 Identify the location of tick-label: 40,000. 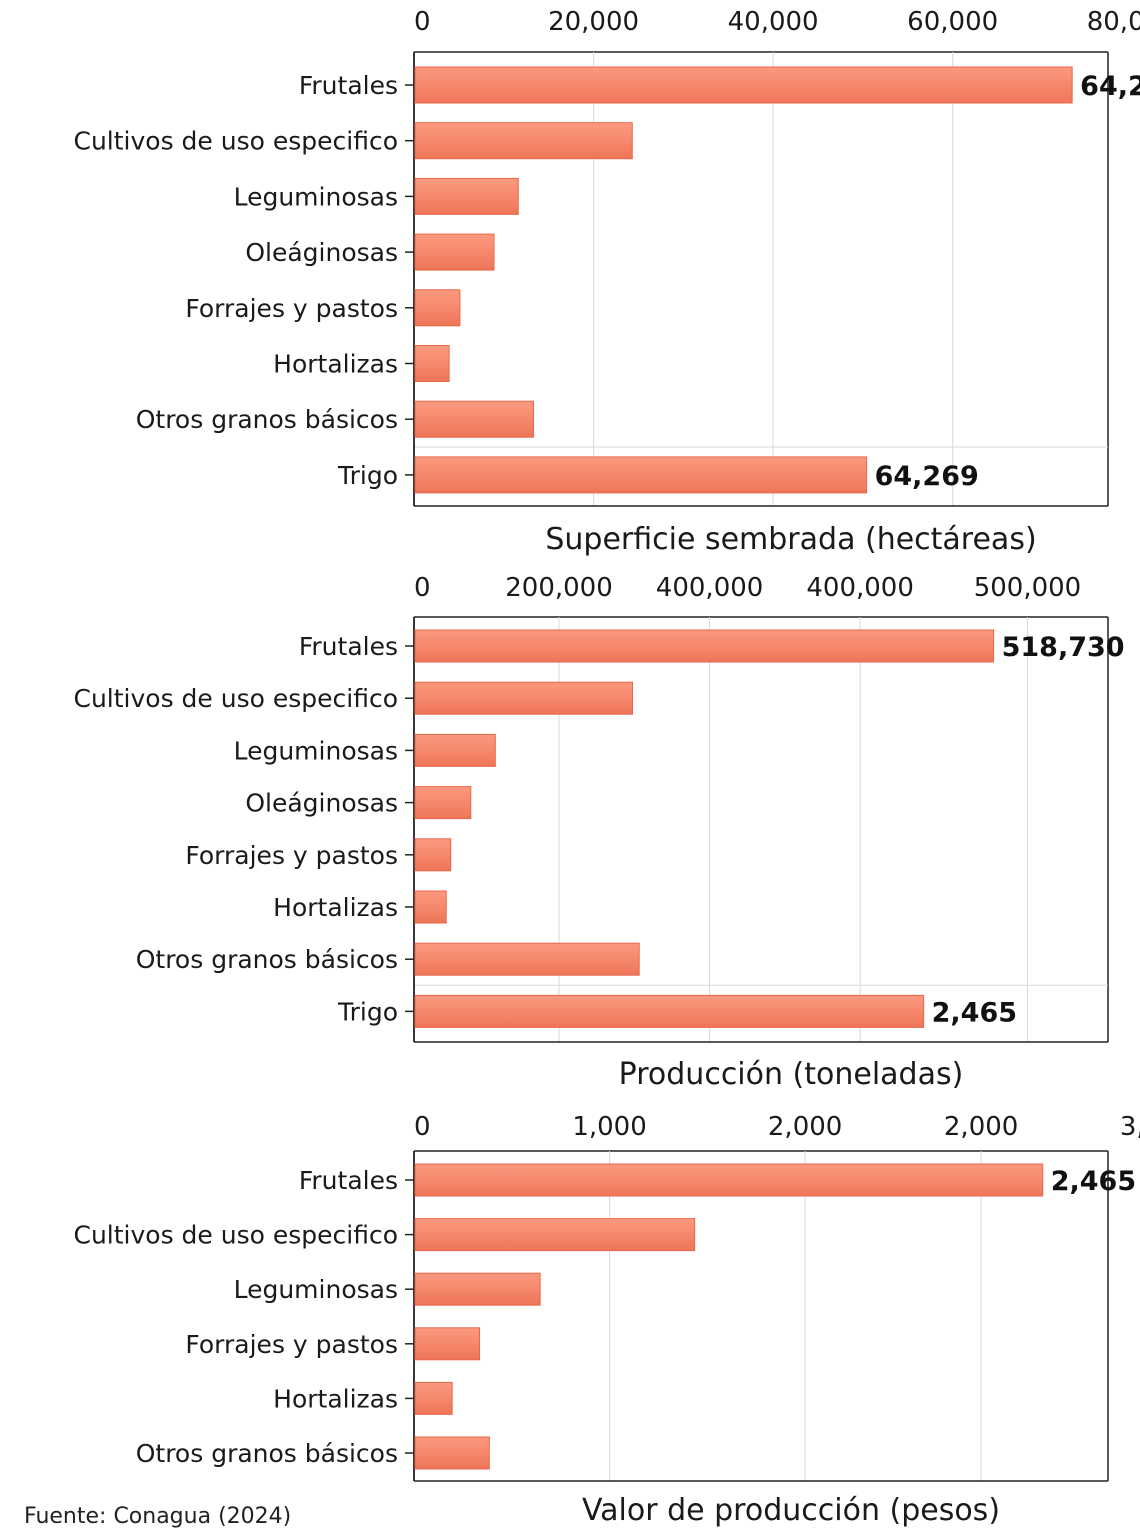
(773, 22).